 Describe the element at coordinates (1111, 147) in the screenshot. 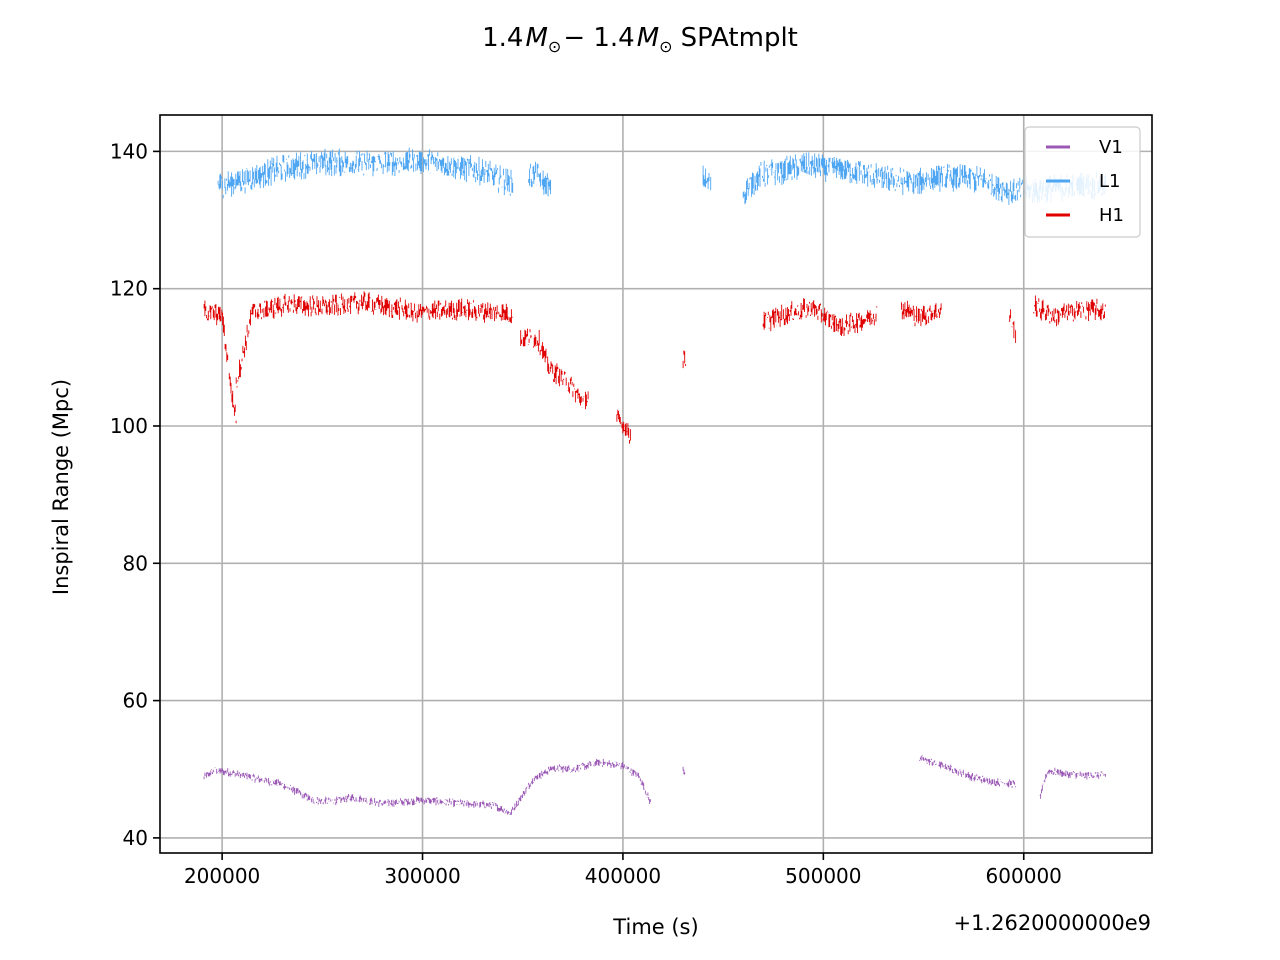

I see `legend-label-v1: V1` at that location.